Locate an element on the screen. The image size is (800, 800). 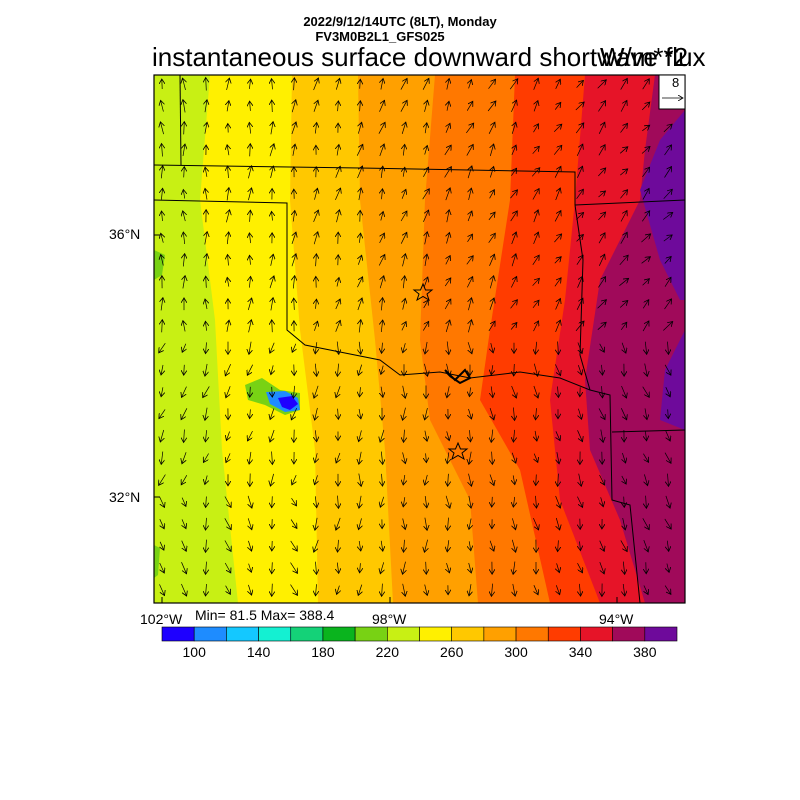
colorbar-tick-label: 140 is located at coordinates (259, 652).